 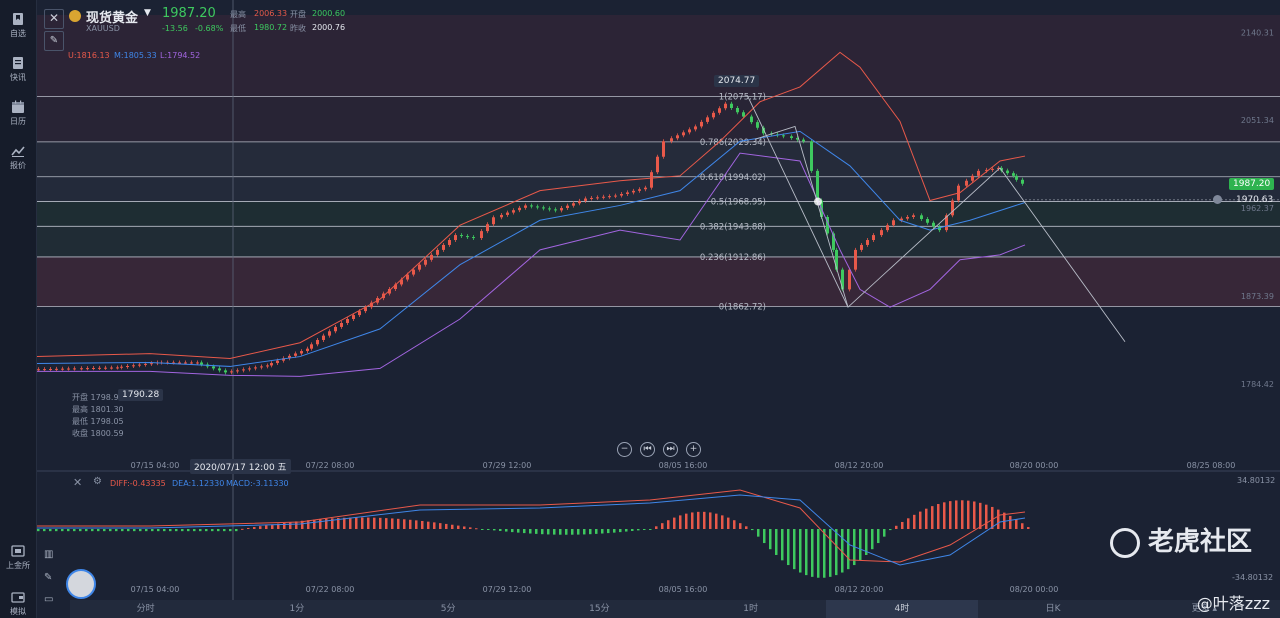 I want to click on sidebar-item-calendar: 日历, so click(x=18, y=113).